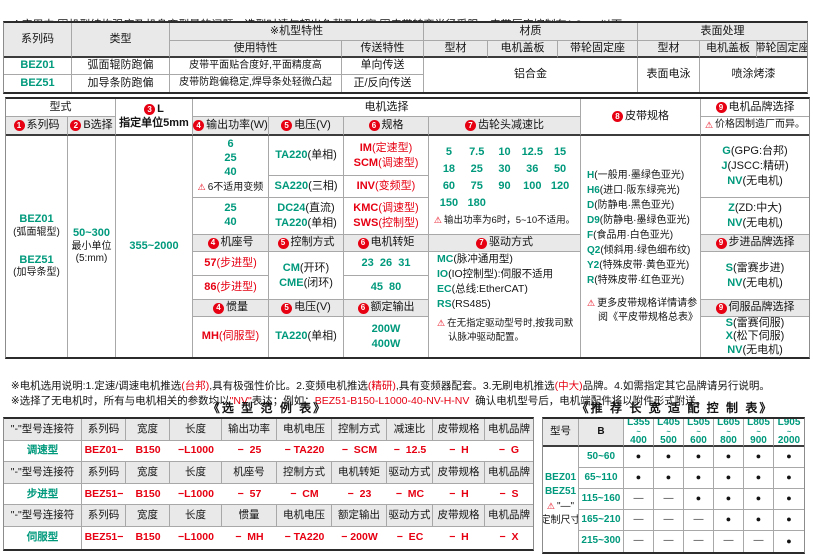  I want to click on header-voltage: 5 电压(V), so click(306, 126).